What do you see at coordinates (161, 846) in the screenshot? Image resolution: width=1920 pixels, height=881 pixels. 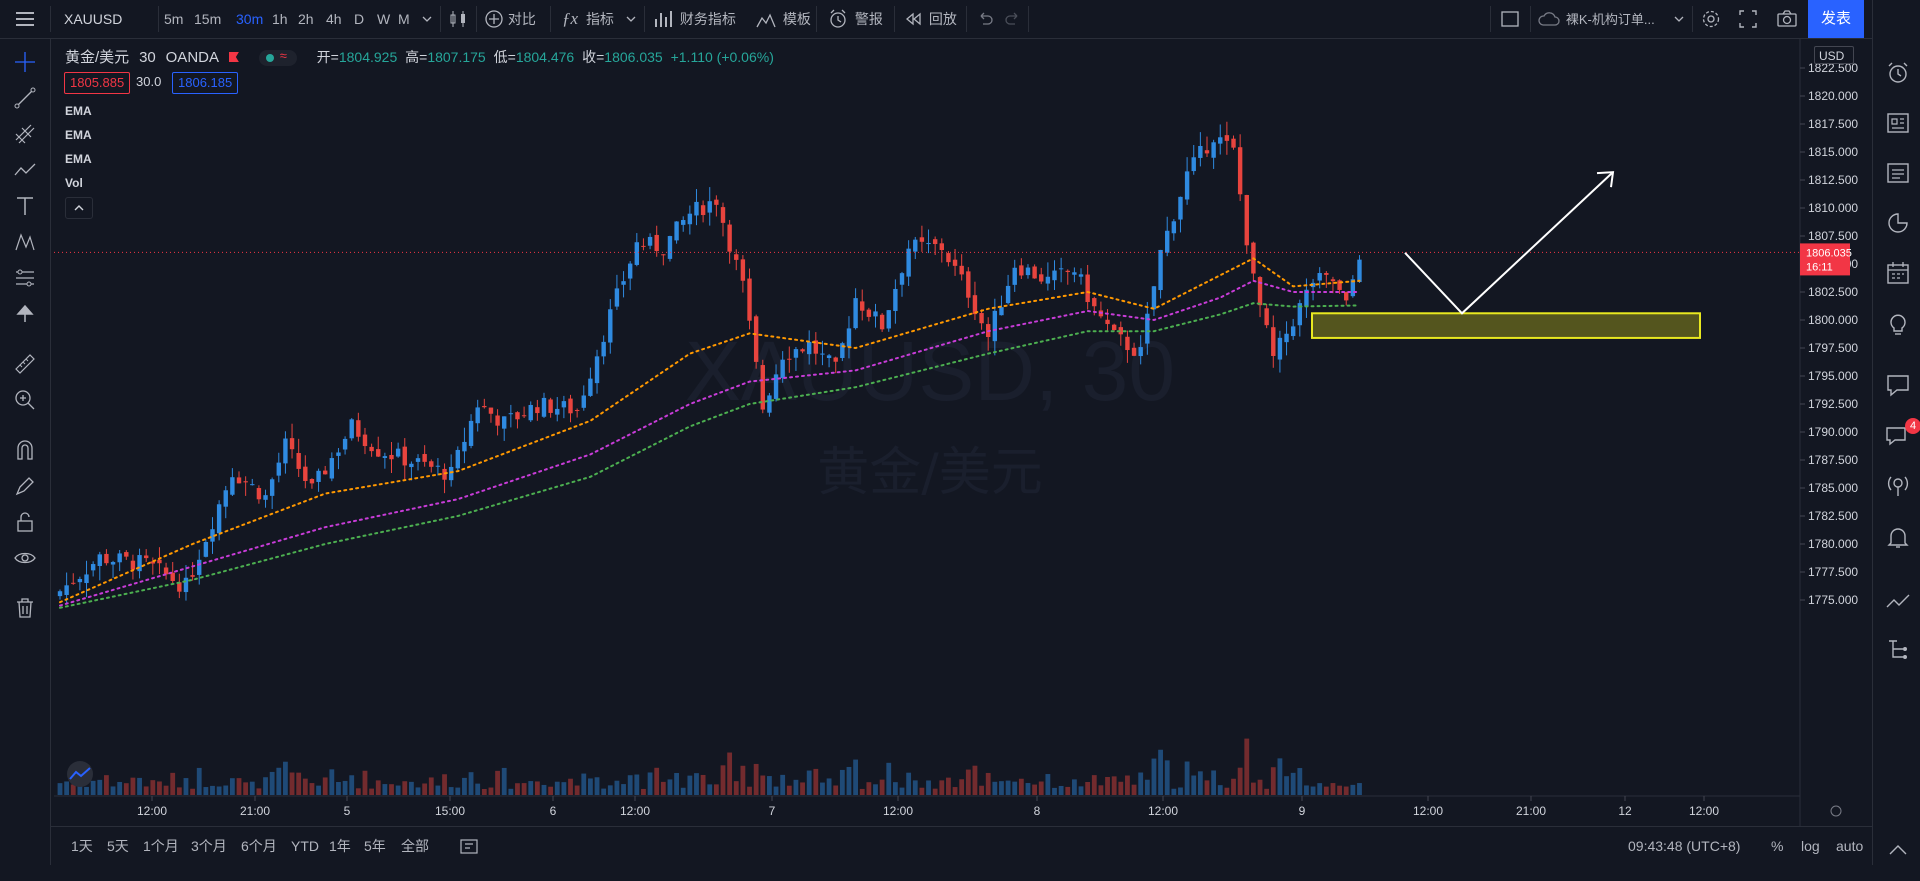 I see `range-2: 1个月` at bounding box center [161, 846].